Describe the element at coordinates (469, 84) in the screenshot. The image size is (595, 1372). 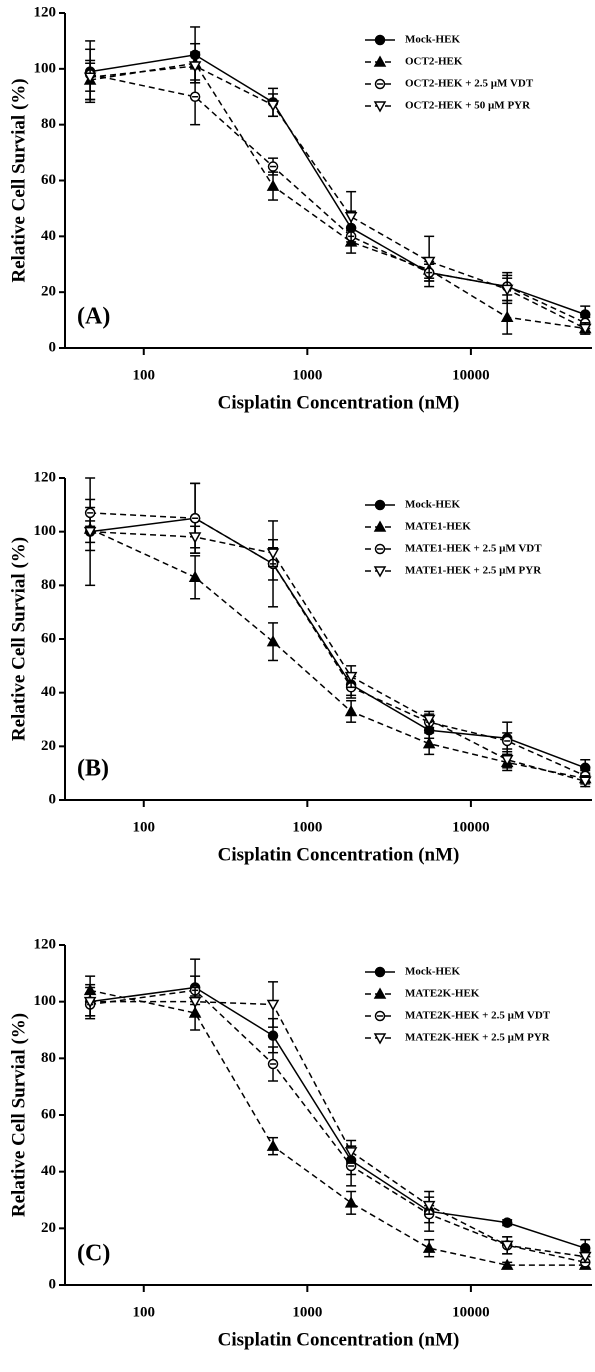
I see `legend-label: OCT2-HEK + 2.5 µM VDT` at that location.